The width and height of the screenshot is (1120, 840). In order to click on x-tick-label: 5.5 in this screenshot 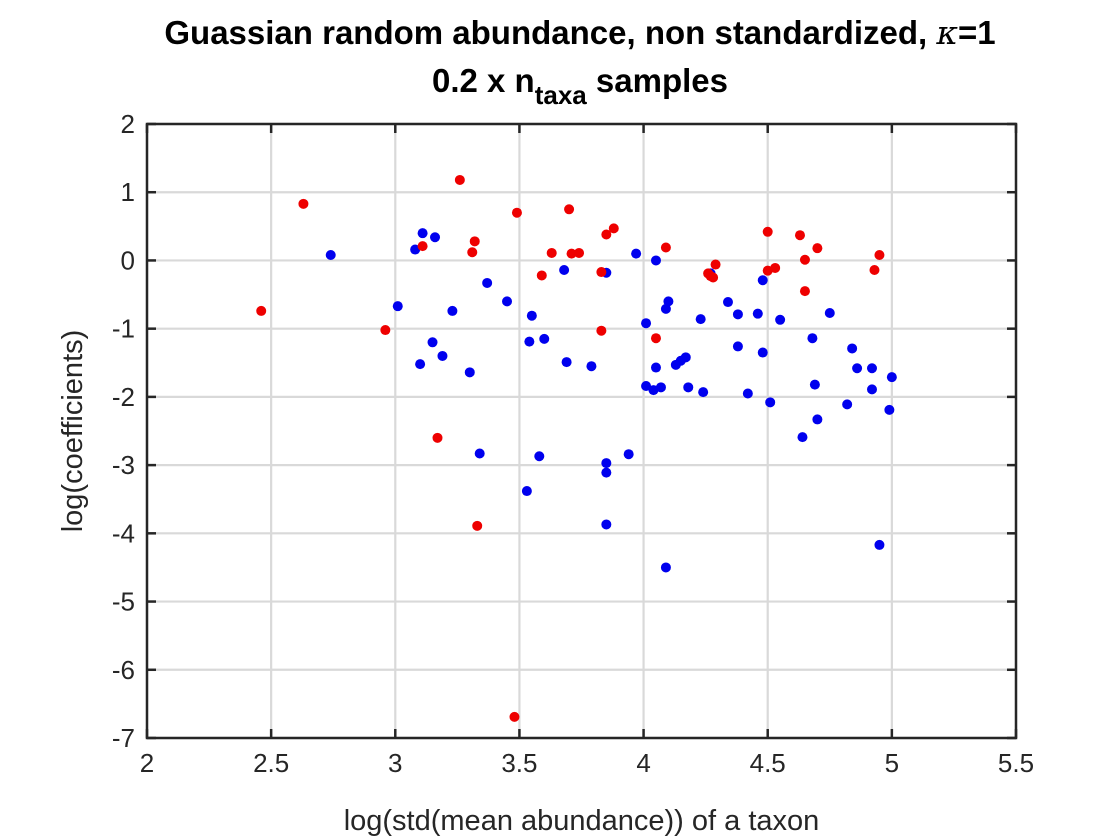, I will do `click(1016, 763)`.